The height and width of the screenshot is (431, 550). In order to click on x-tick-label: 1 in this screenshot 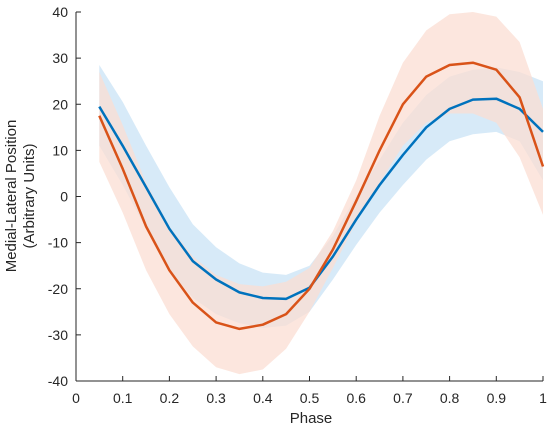, I will do `click(543, 398)`.